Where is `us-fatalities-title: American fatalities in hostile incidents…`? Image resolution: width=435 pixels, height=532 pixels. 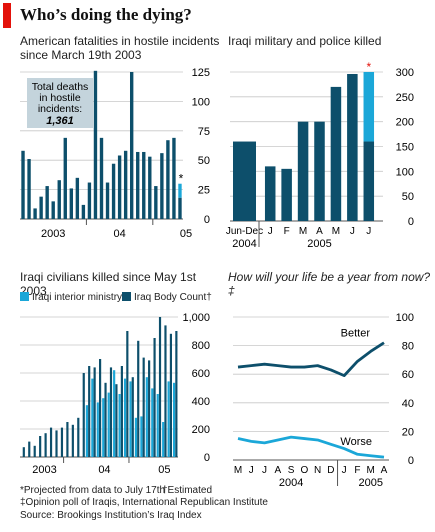 us-fatalities-title: American fatalities in hostile incidents… is located at coordinates (120, 48).